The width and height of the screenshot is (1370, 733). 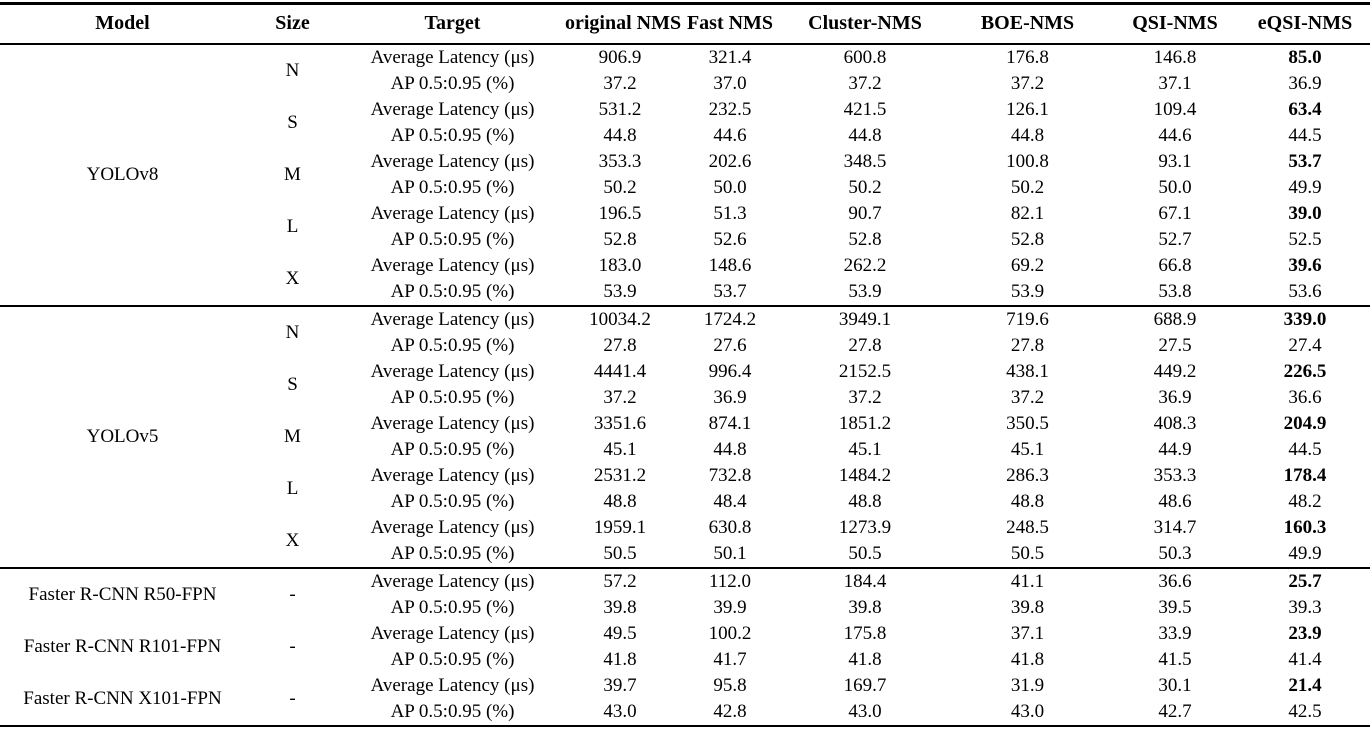 I want to click on latency-value-cell: 732.8, so click(x=730, y=475).